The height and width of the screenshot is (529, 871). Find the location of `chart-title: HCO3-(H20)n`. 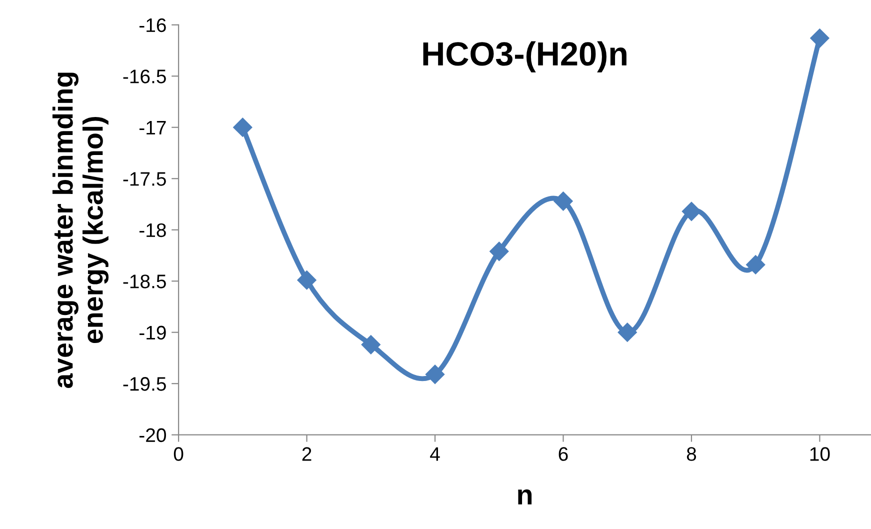

chart-title: HCO3-(H20)n is located at coordinates (524, 56).